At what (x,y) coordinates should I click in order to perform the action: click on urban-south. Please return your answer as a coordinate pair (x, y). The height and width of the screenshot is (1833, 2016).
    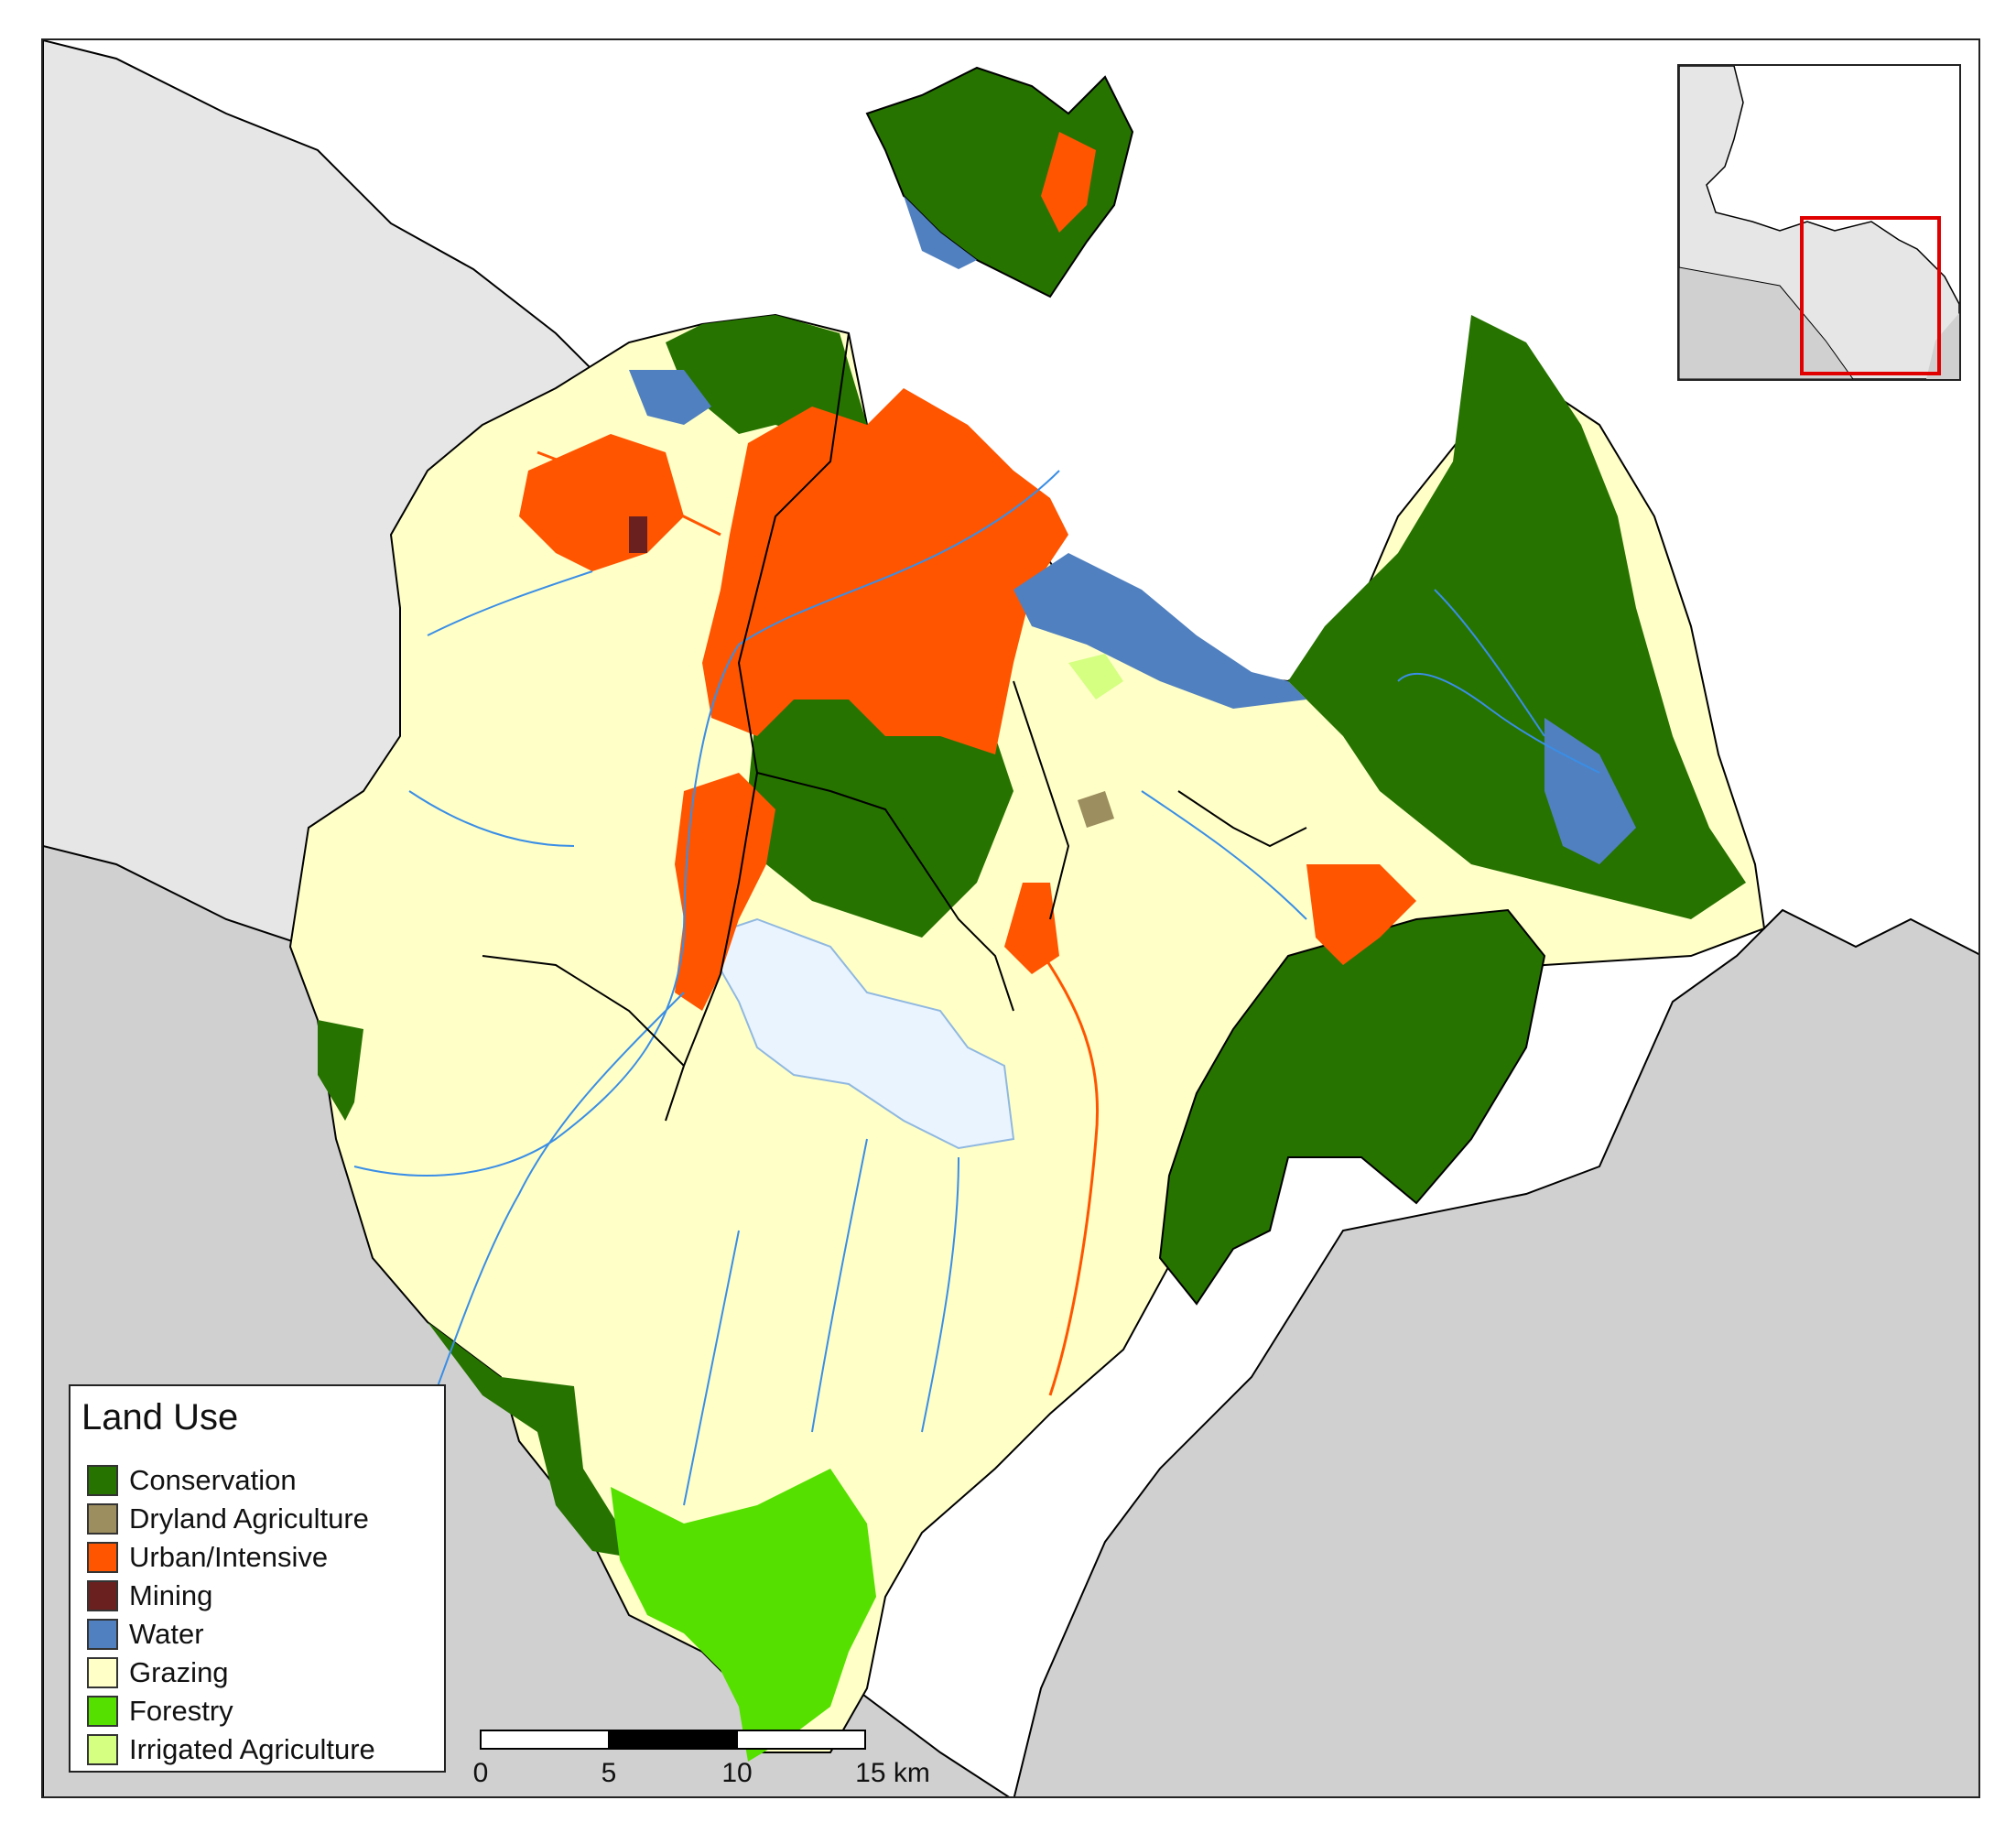
    Looking at the image, I should click on (1031, 929).